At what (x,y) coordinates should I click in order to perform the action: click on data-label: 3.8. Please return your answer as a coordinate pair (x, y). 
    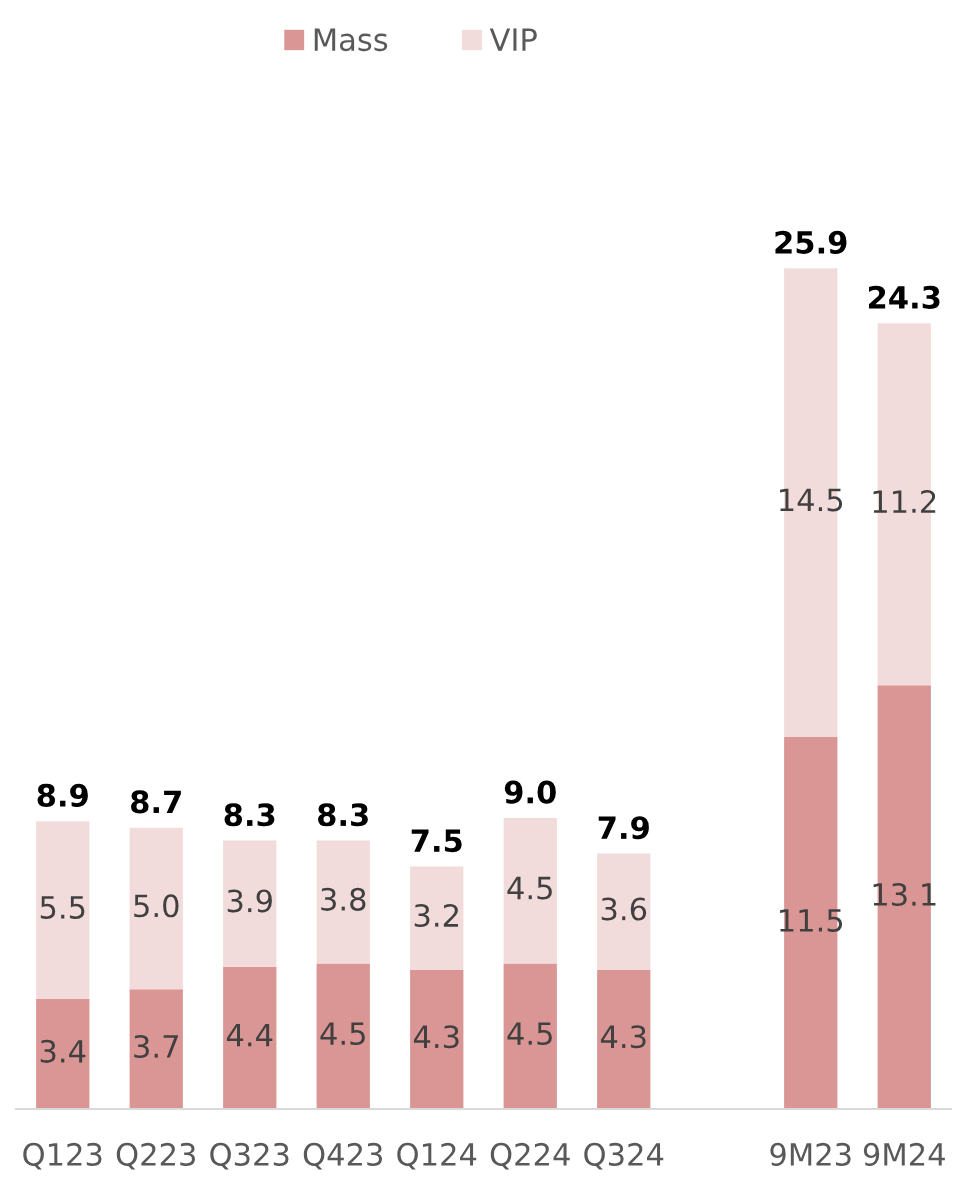
    Looking at the image, I should click on (343, 899).